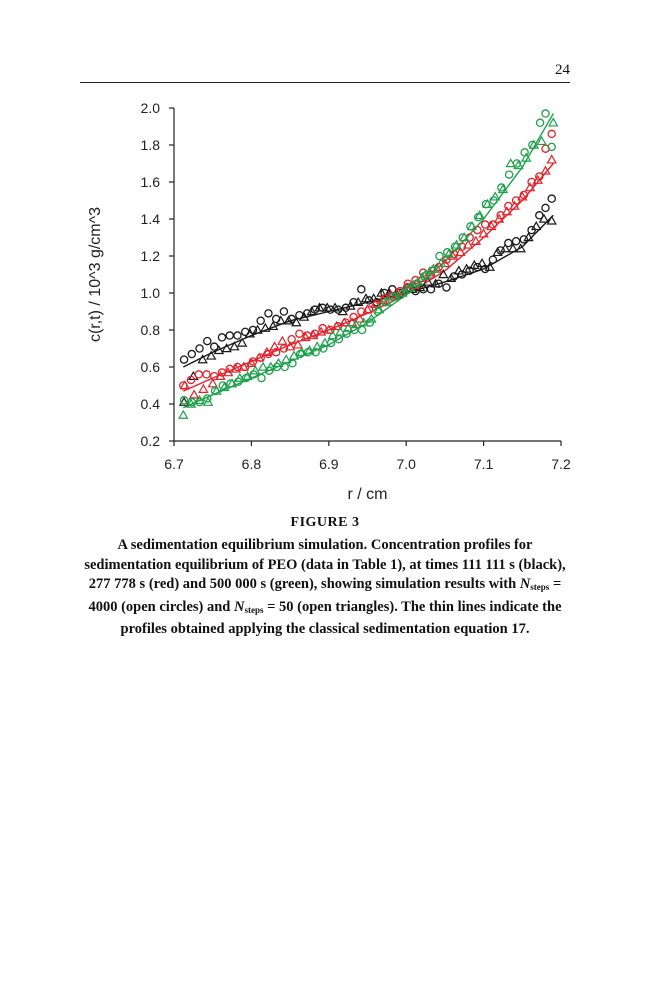  I want to click on x-tick-label: 7.1, so click(484, 464).